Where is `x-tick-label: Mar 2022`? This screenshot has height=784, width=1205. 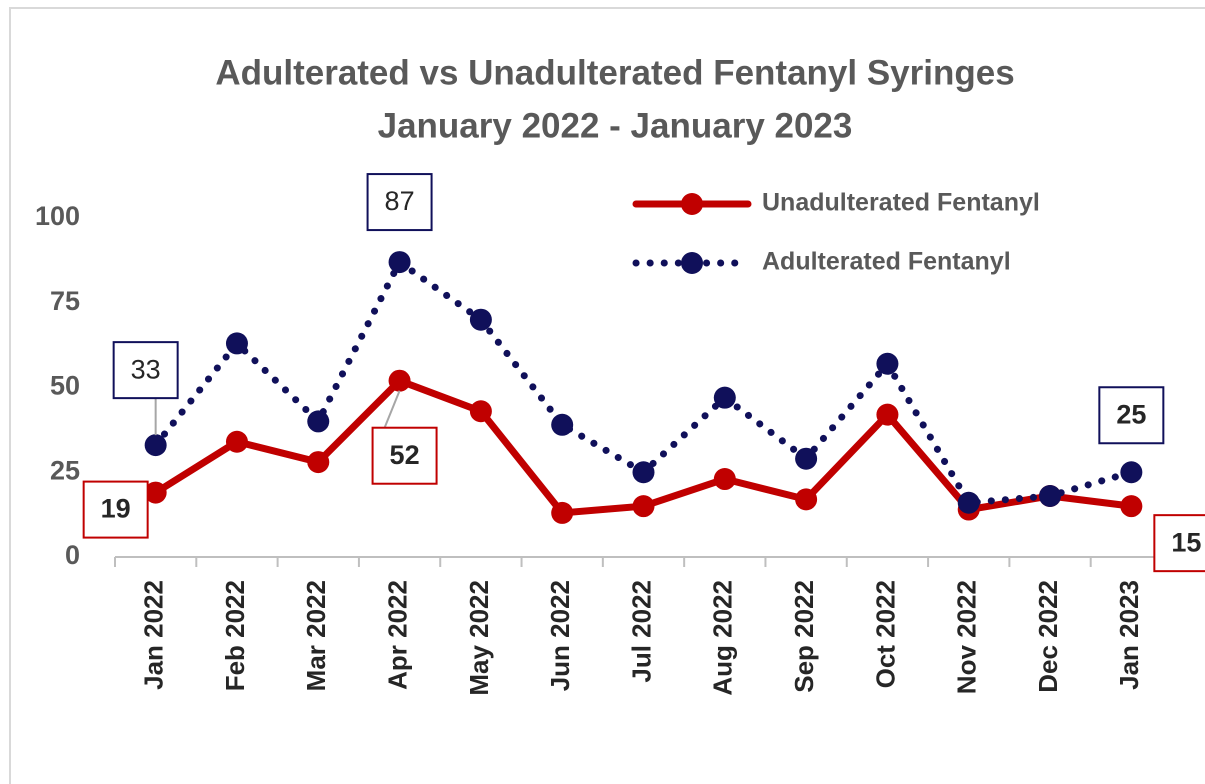
x-tick-label: Mar 2022 is located at coordinates (316, 635).